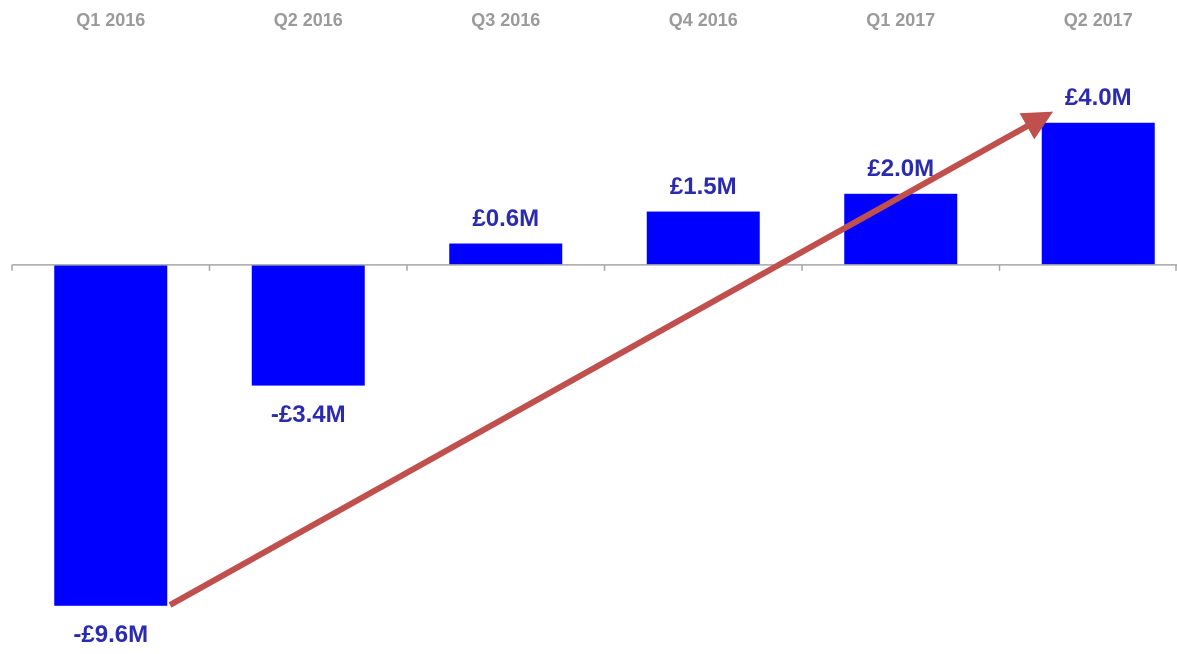 This screenshot has width=1177, height=654. What do you see at coordinates (900, 168) in the screenshot?
I see `data-label: £2.0M` at bounding box center [900, 168].